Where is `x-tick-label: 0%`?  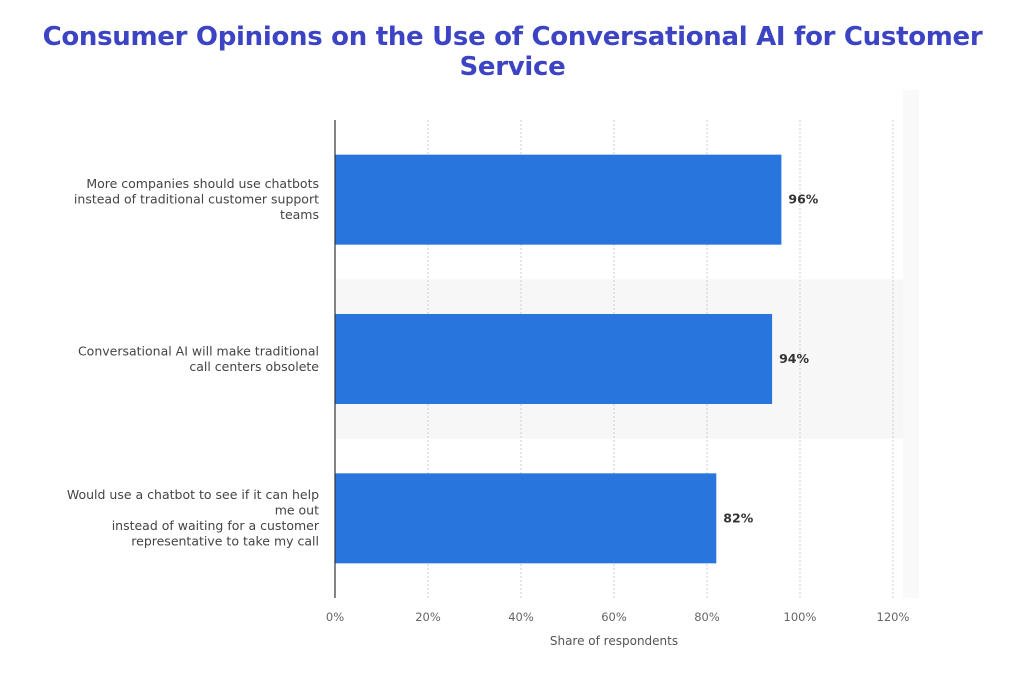 x-tick-label: 0% is located at coordinates (335, 617).